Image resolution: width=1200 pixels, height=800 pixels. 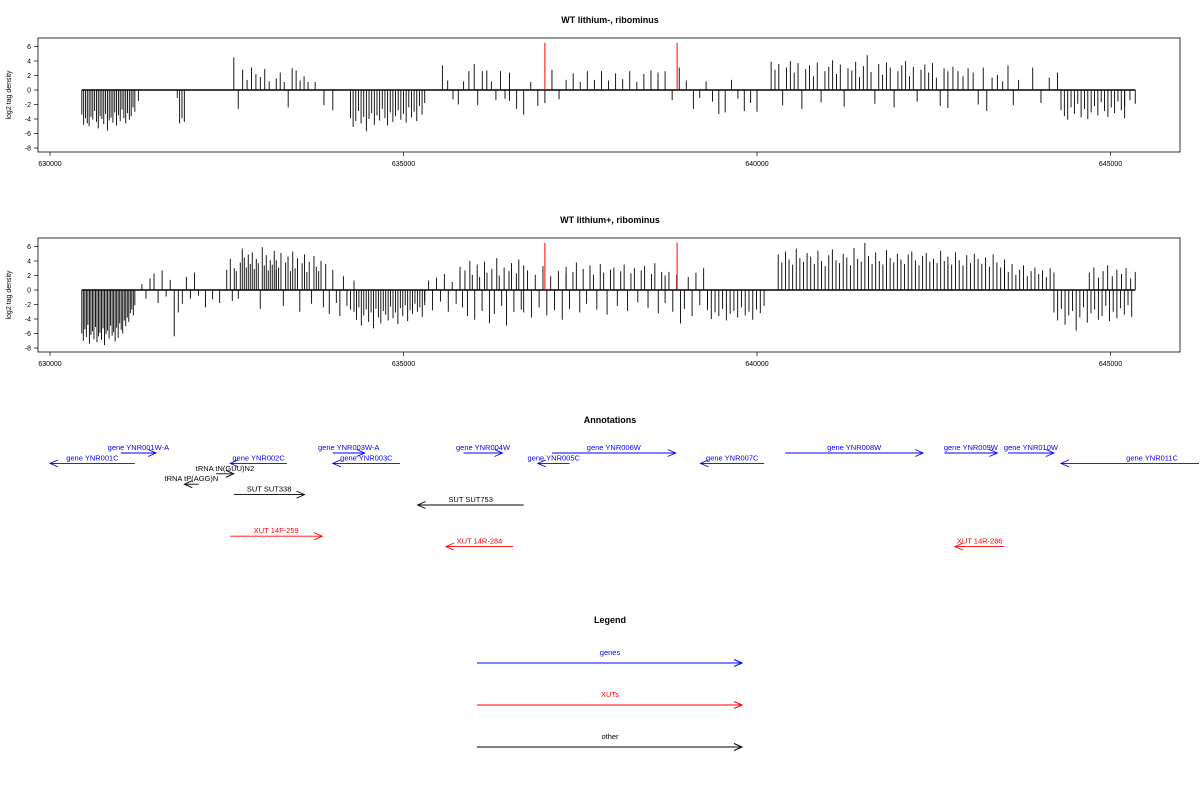 What do you see at coordinates (28, 105) in the screenshot?
I see `y-tick-label: -2` at bounding box center [28, 105].